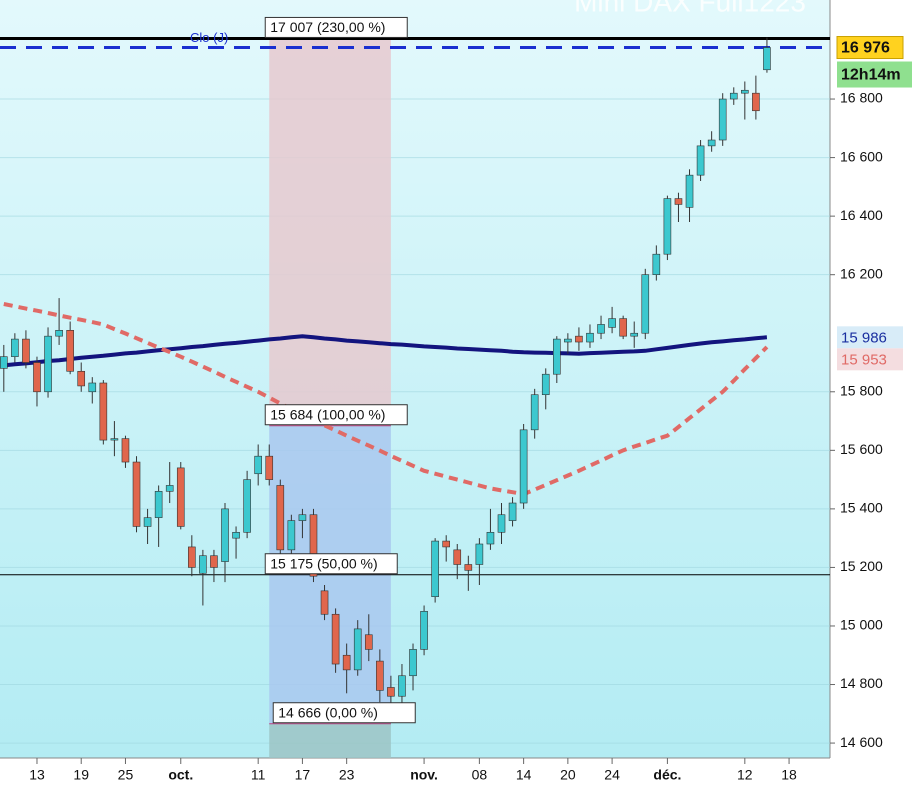 Image resolution: width=912 pixels, height=787 pixels. I want to click on axis-background, so click(871, 393).